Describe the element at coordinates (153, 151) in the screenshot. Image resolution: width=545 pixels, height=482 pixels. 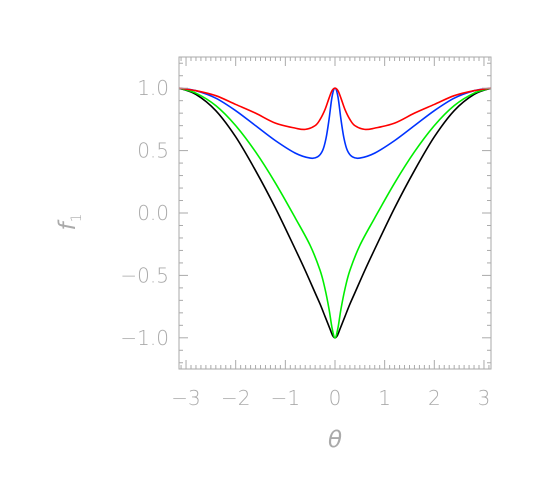
I see `y-tick-label: 0.5` at that location.